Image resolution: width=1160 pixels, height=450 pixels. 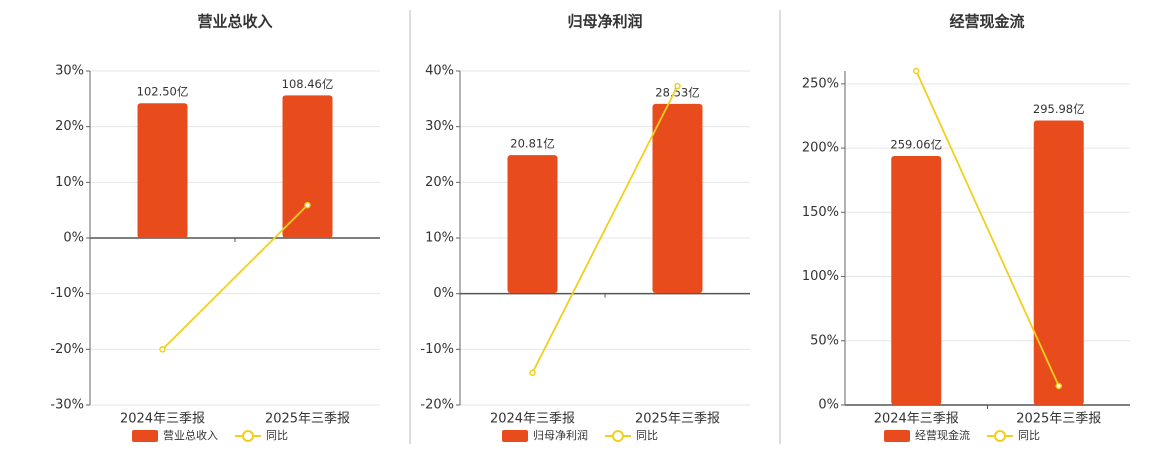 What do you see at coordinates (67, 405) in the screenshot?
I see `y-tick-label: -30%` at bounding box center [67, 405].